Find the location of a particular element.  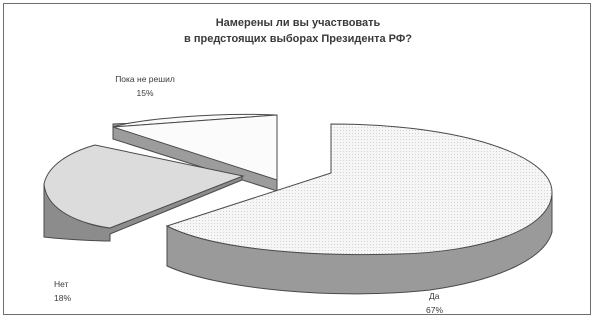

label-undecided-name: Пока не решил is located at coordinates (145, 79).